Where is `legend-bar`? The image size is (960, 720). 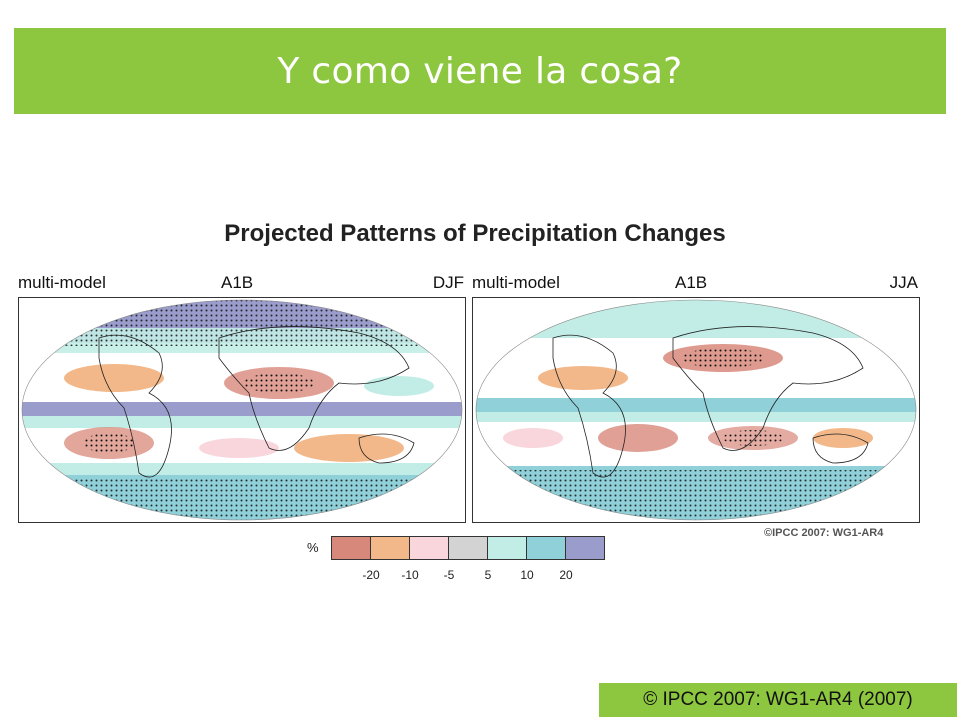
legend-bar is located at coordinates (468, 548).